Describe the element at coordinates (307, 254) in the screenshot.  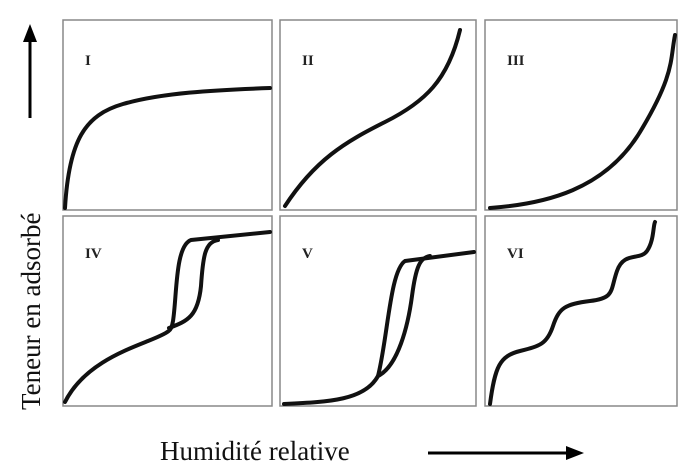
I see `panel-label: V` at that location.